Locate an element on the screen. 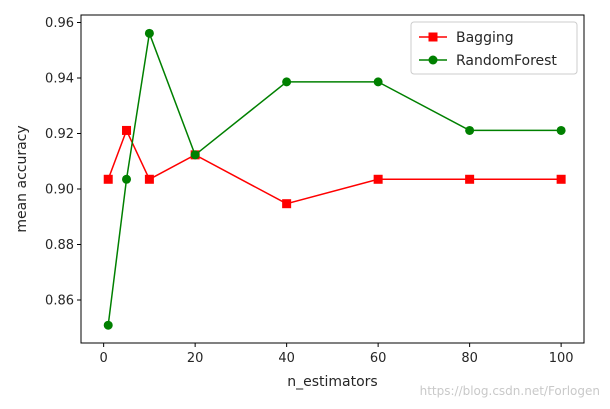 The width and height of the screenshot is (610, 409). legend-label-randomforest: RandomForest is located at coordinates (506, 61).